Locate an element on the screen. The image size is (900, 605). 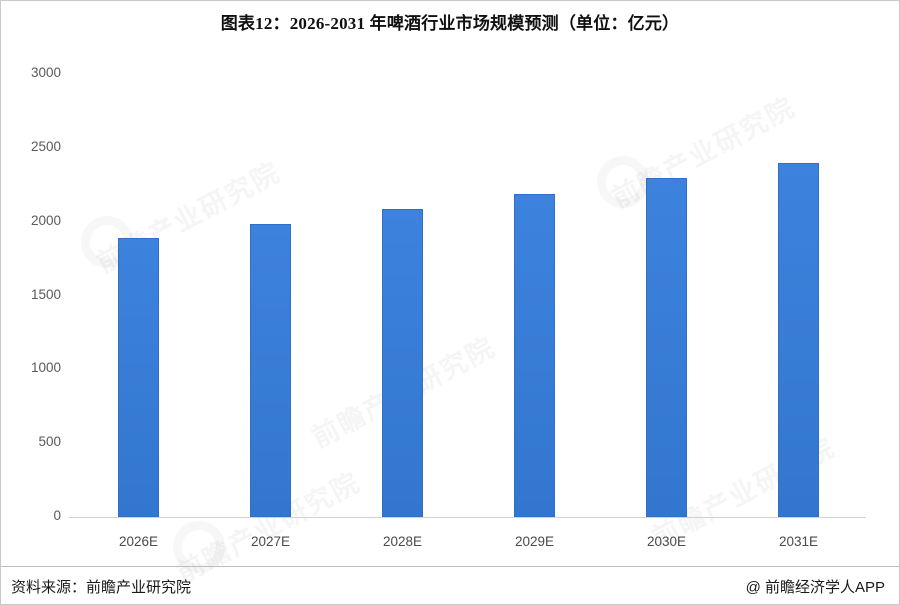
x-axis-tick-label: 2029E is located at coordinates (534, 541).